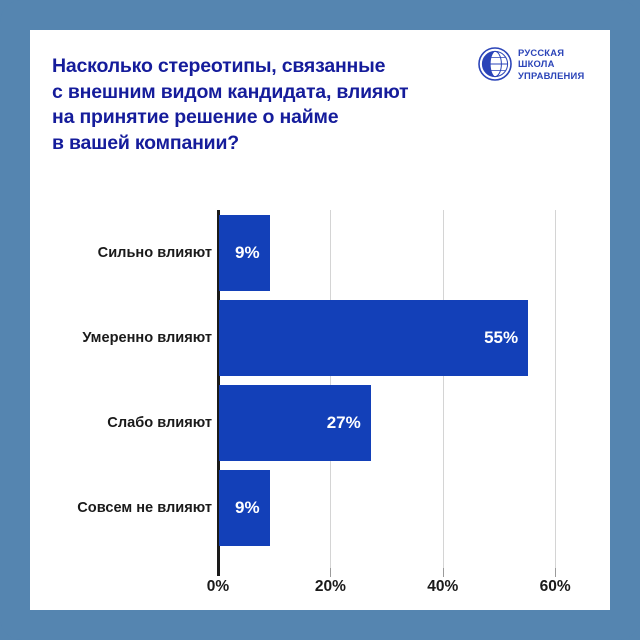 Image resolution: width=640 pixels, height=640 pixels. I want to click on bar-value-label: 27%, so click(343, 422).